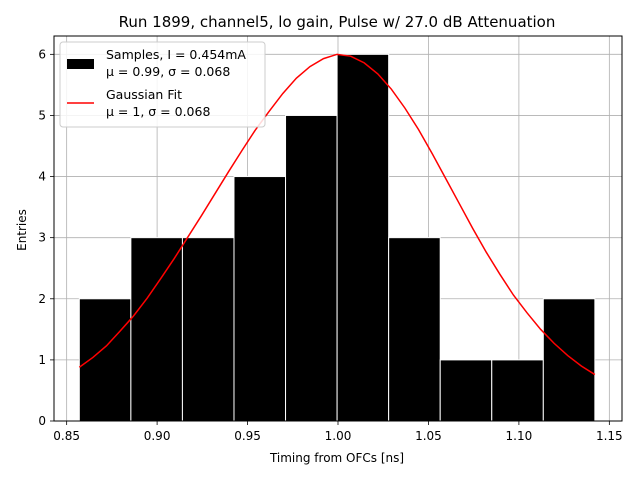  What do you see at coordinates (66, 436) in the screenshot?
I see `x-tick-label: 0.85` at bounding box center [66, 436].